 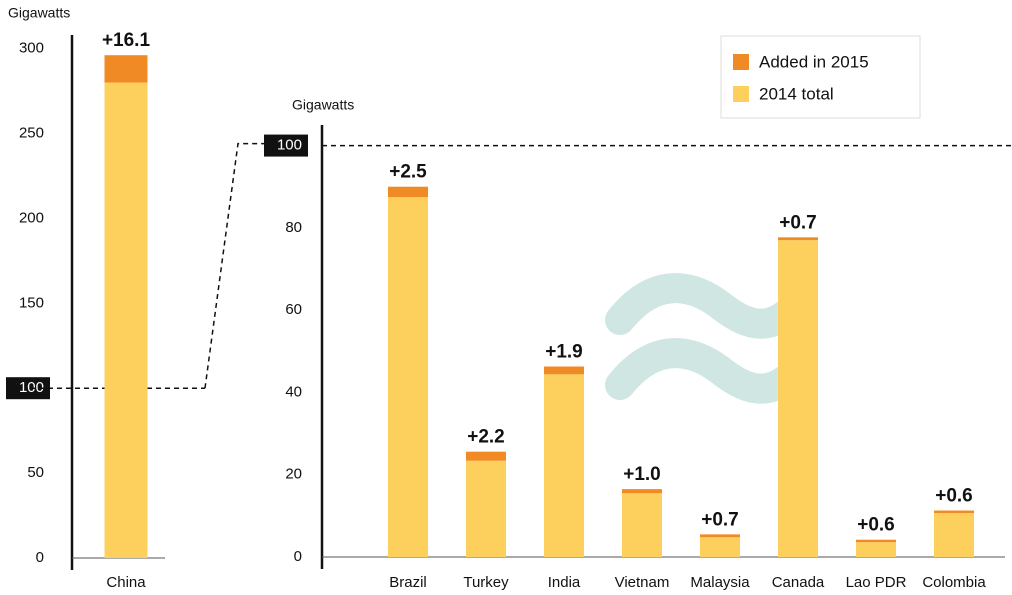 I want to click on data-label: +2.5, so click(x=408, y=172).